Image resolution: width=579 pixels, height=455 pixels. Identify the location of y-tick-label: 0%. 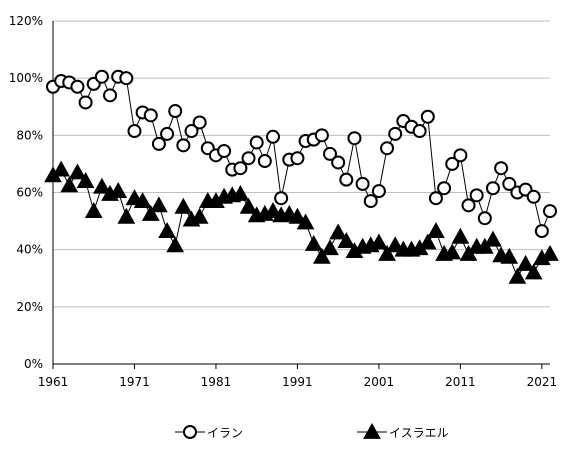
(33, 364).